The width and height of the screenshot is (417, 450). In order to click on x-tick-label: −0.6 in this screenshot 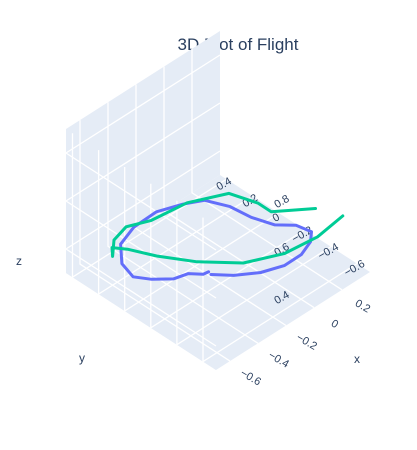, I will do `click(250, 377)`.